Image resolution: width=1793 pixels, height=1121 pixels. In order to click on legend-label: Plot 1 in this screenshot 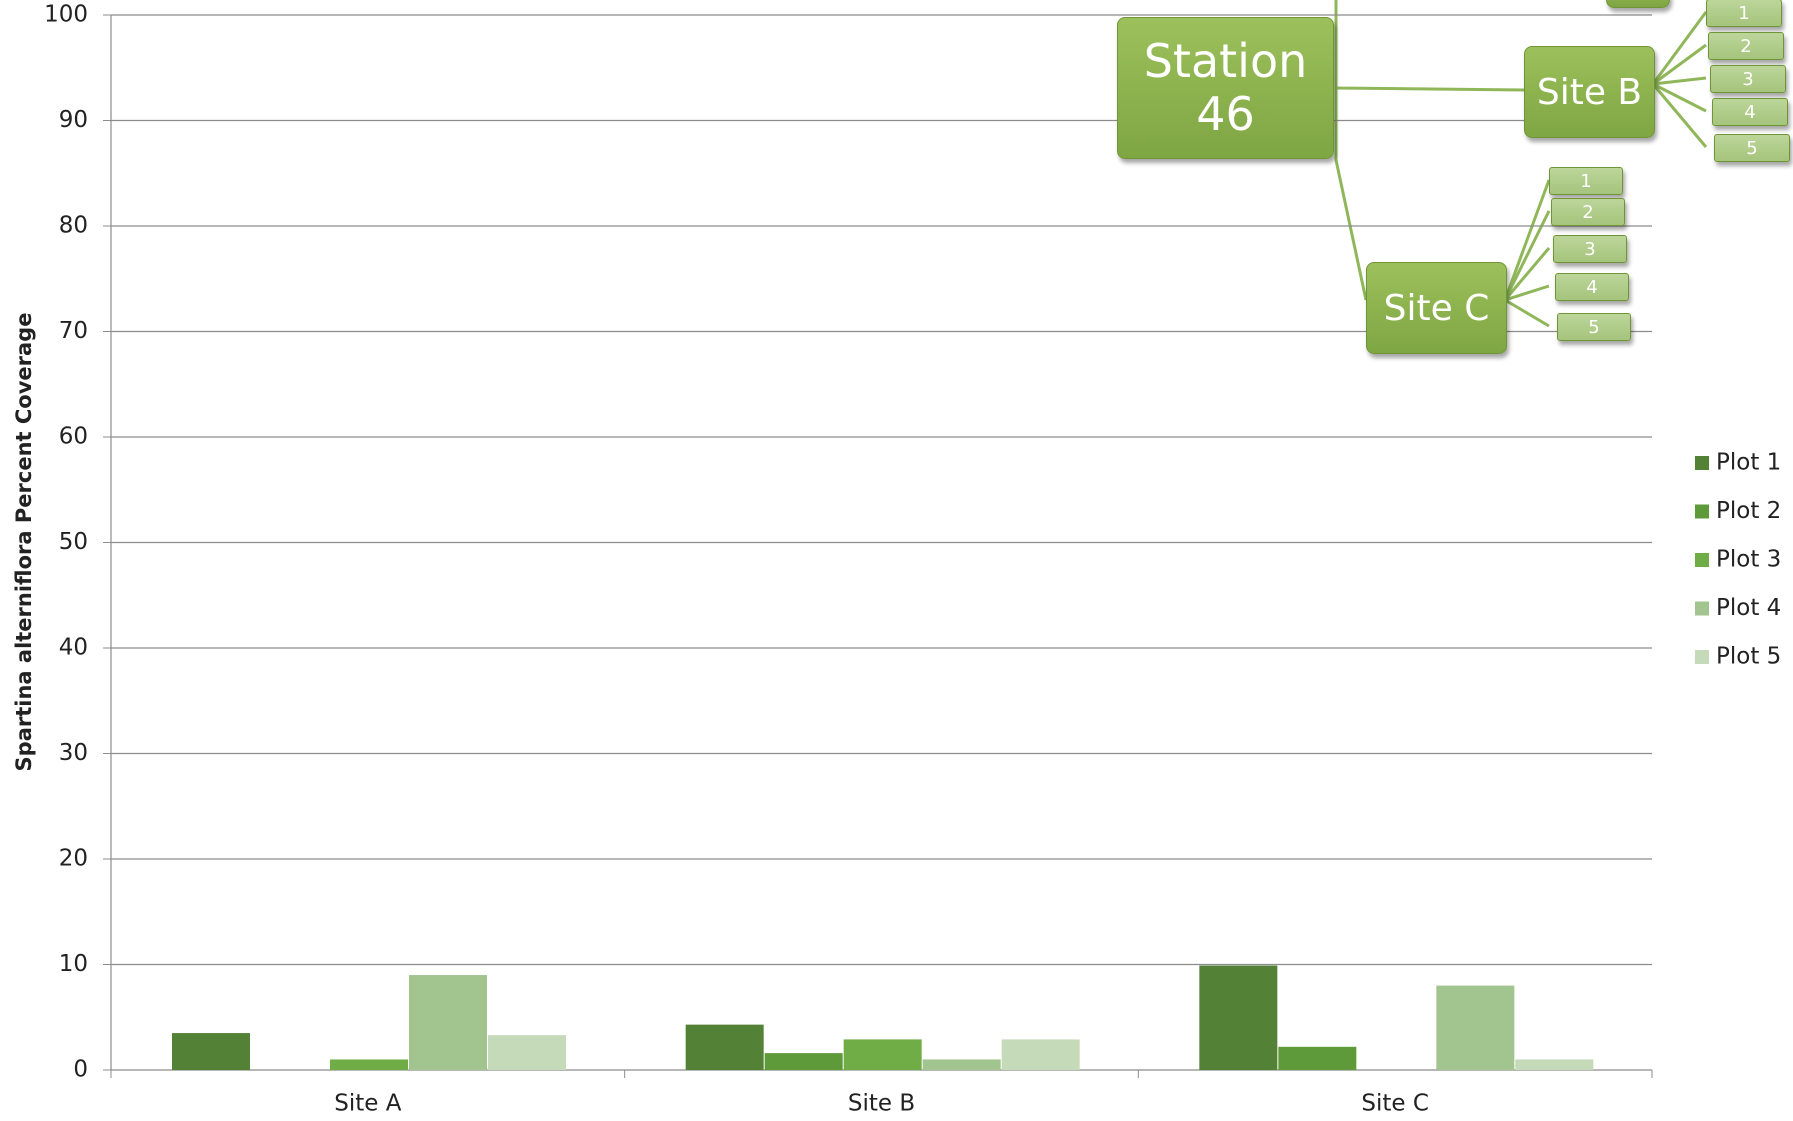, I will do `click(1748, 463)`.